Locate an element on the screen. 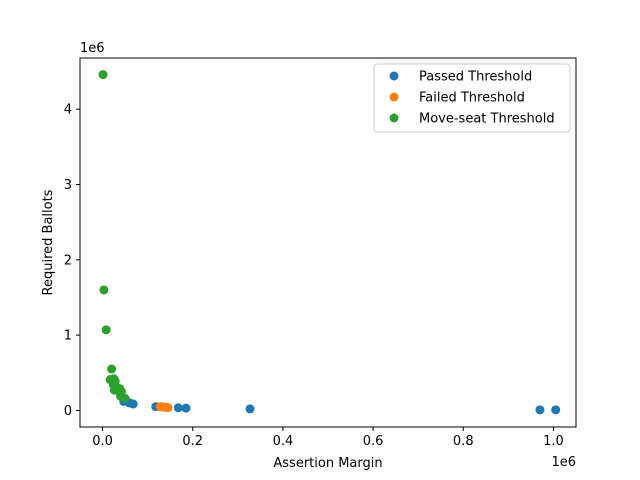  y-axis-ticks: 0 1 2 3 4 is located at coordinates (72, 261).